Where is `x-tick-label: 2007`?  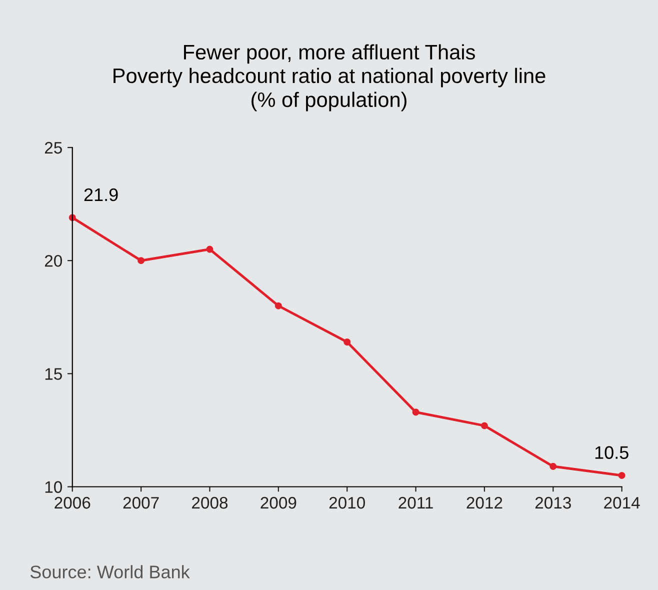
x-tick-label: 2007 is located at coordinates (141, 502).